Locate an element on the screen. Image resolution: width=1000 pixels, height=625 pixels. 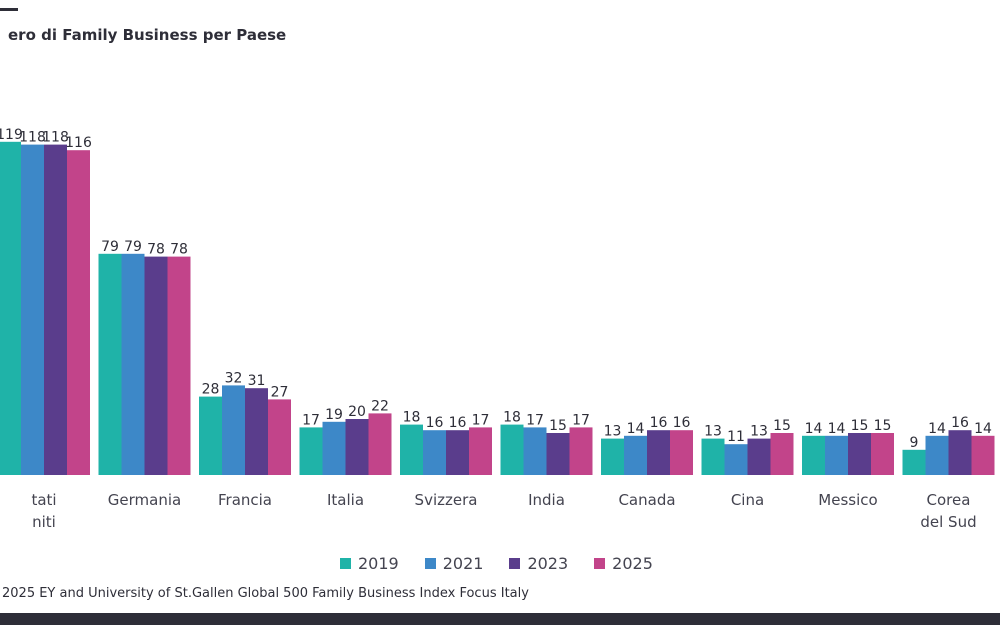
category-label-4: Italia is located at coordinates (345, 500).